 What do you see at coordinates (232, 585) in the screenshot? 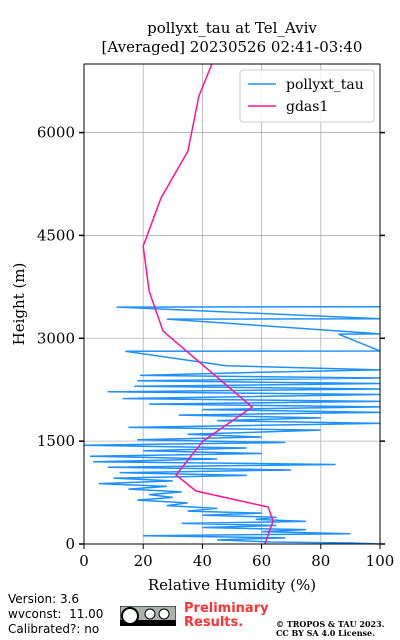
I see `x-axis-label: Relative Humidity (%)` at bounding box center [232, 585].